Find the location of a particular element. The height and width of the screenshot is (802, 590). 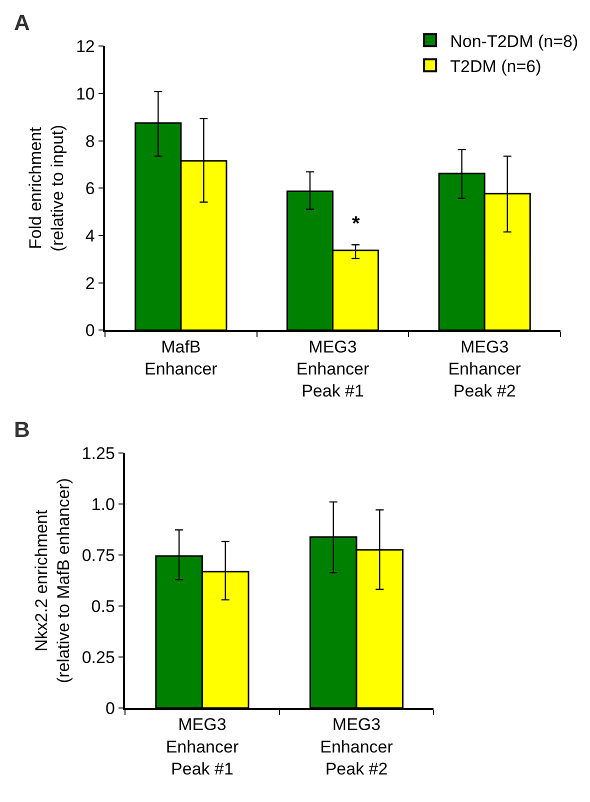

y-tick-label: 4 is located at coordinates (90, 236).